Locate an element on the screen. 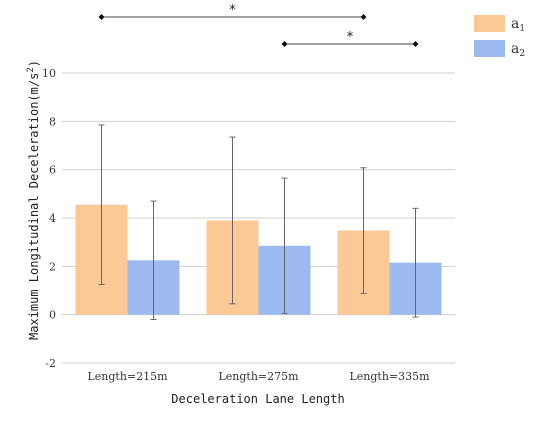 Image resolution: width=550 pixels, height=421 pixels. legend-label-a1-base: a is located at coordinates (515, 24).